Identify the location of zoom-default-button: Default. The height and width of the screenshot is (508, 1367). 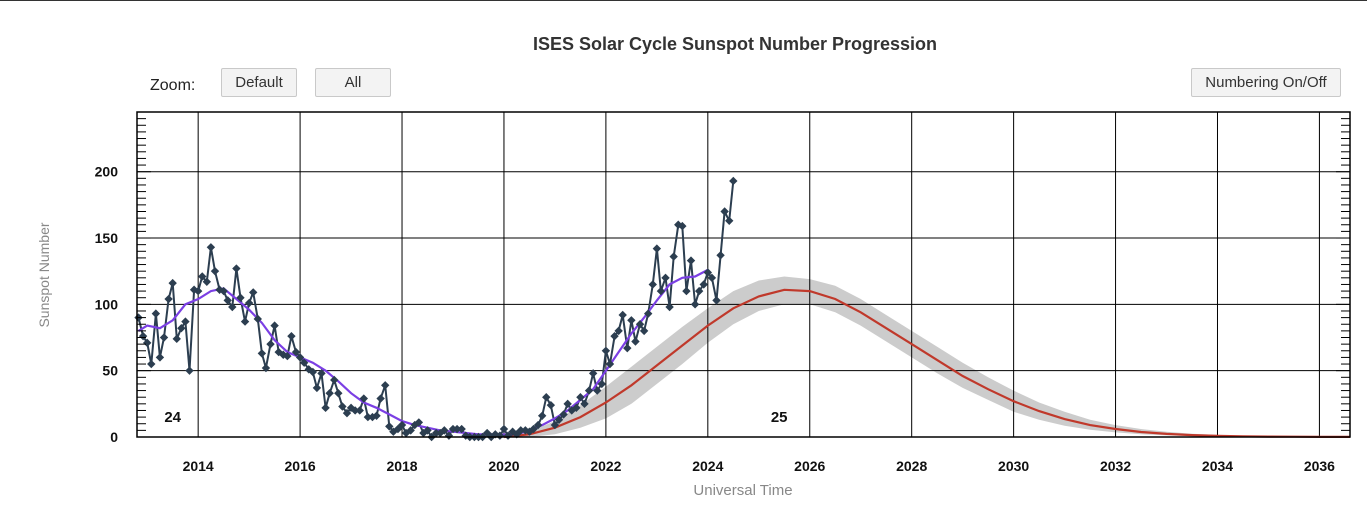
(259, 82).